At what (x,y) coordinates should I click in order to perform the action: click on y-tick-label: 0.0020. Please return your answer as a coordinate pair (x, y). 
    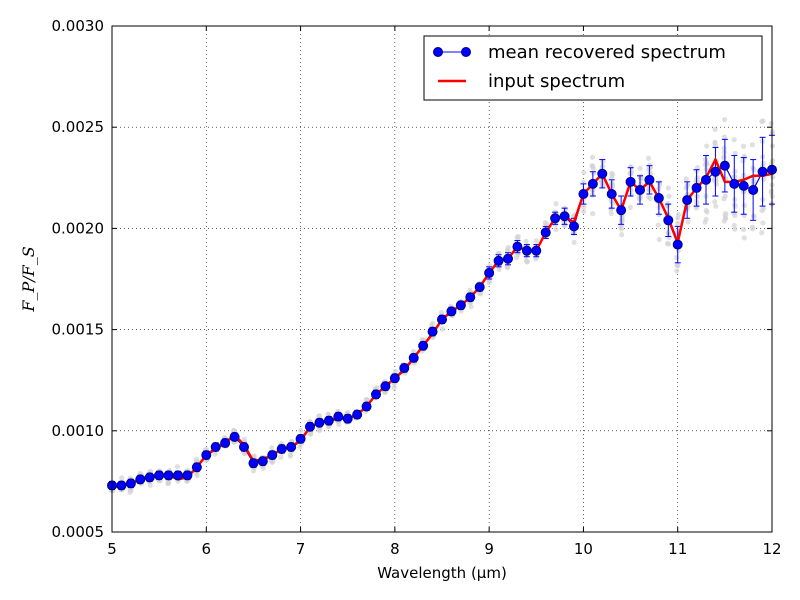
    Looking at the image, I should click on (78, 228).